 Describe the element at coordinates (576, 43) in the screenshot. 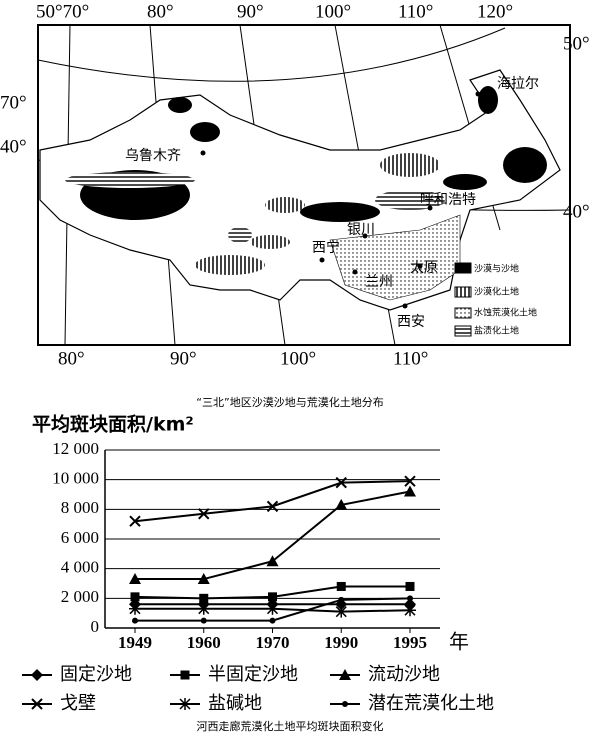

I see `degree-label: 50°` at that location.